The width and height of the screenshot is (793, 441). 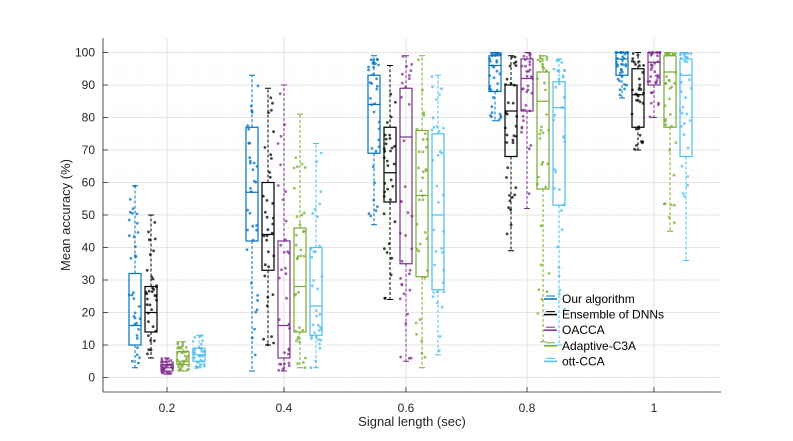 What do you see at coordinates (167, 408) in the screenshot?
I see `x-tick-label: 0.2` at bounding box center [167, 408].